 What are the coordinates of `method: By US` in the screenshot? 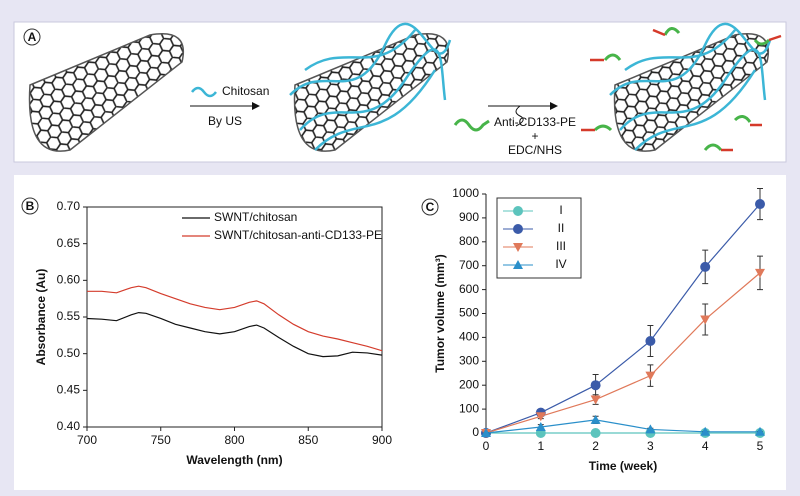 It's located at (225, 121).